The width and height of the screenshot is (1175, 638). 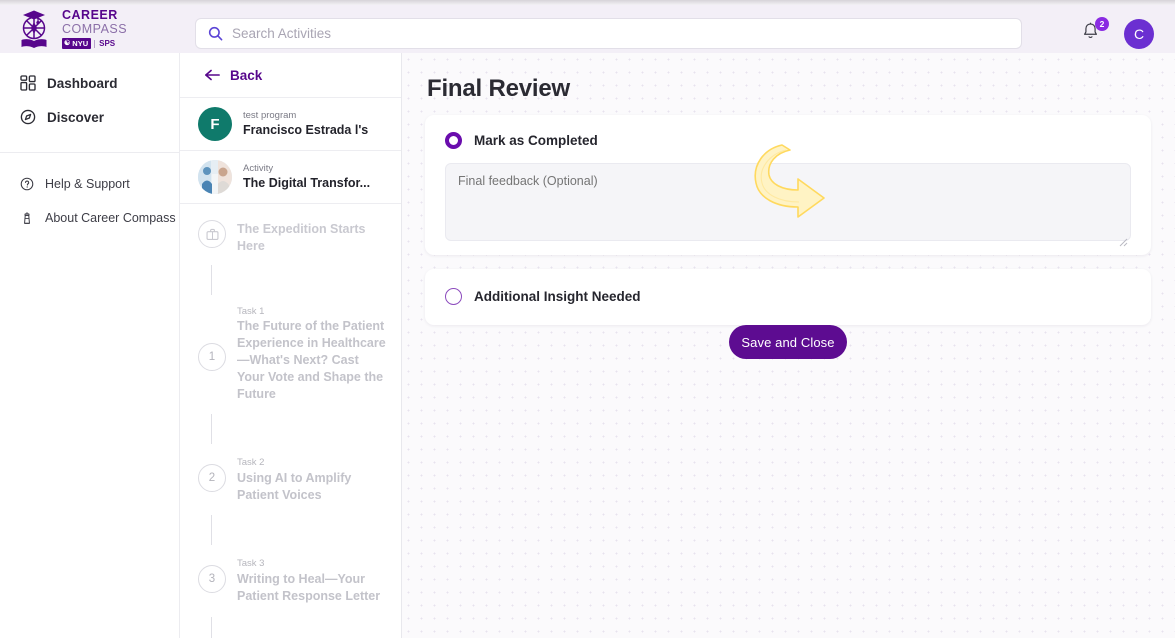 I want to click on lighthouse-info-icon, so click(x=27, y=218).